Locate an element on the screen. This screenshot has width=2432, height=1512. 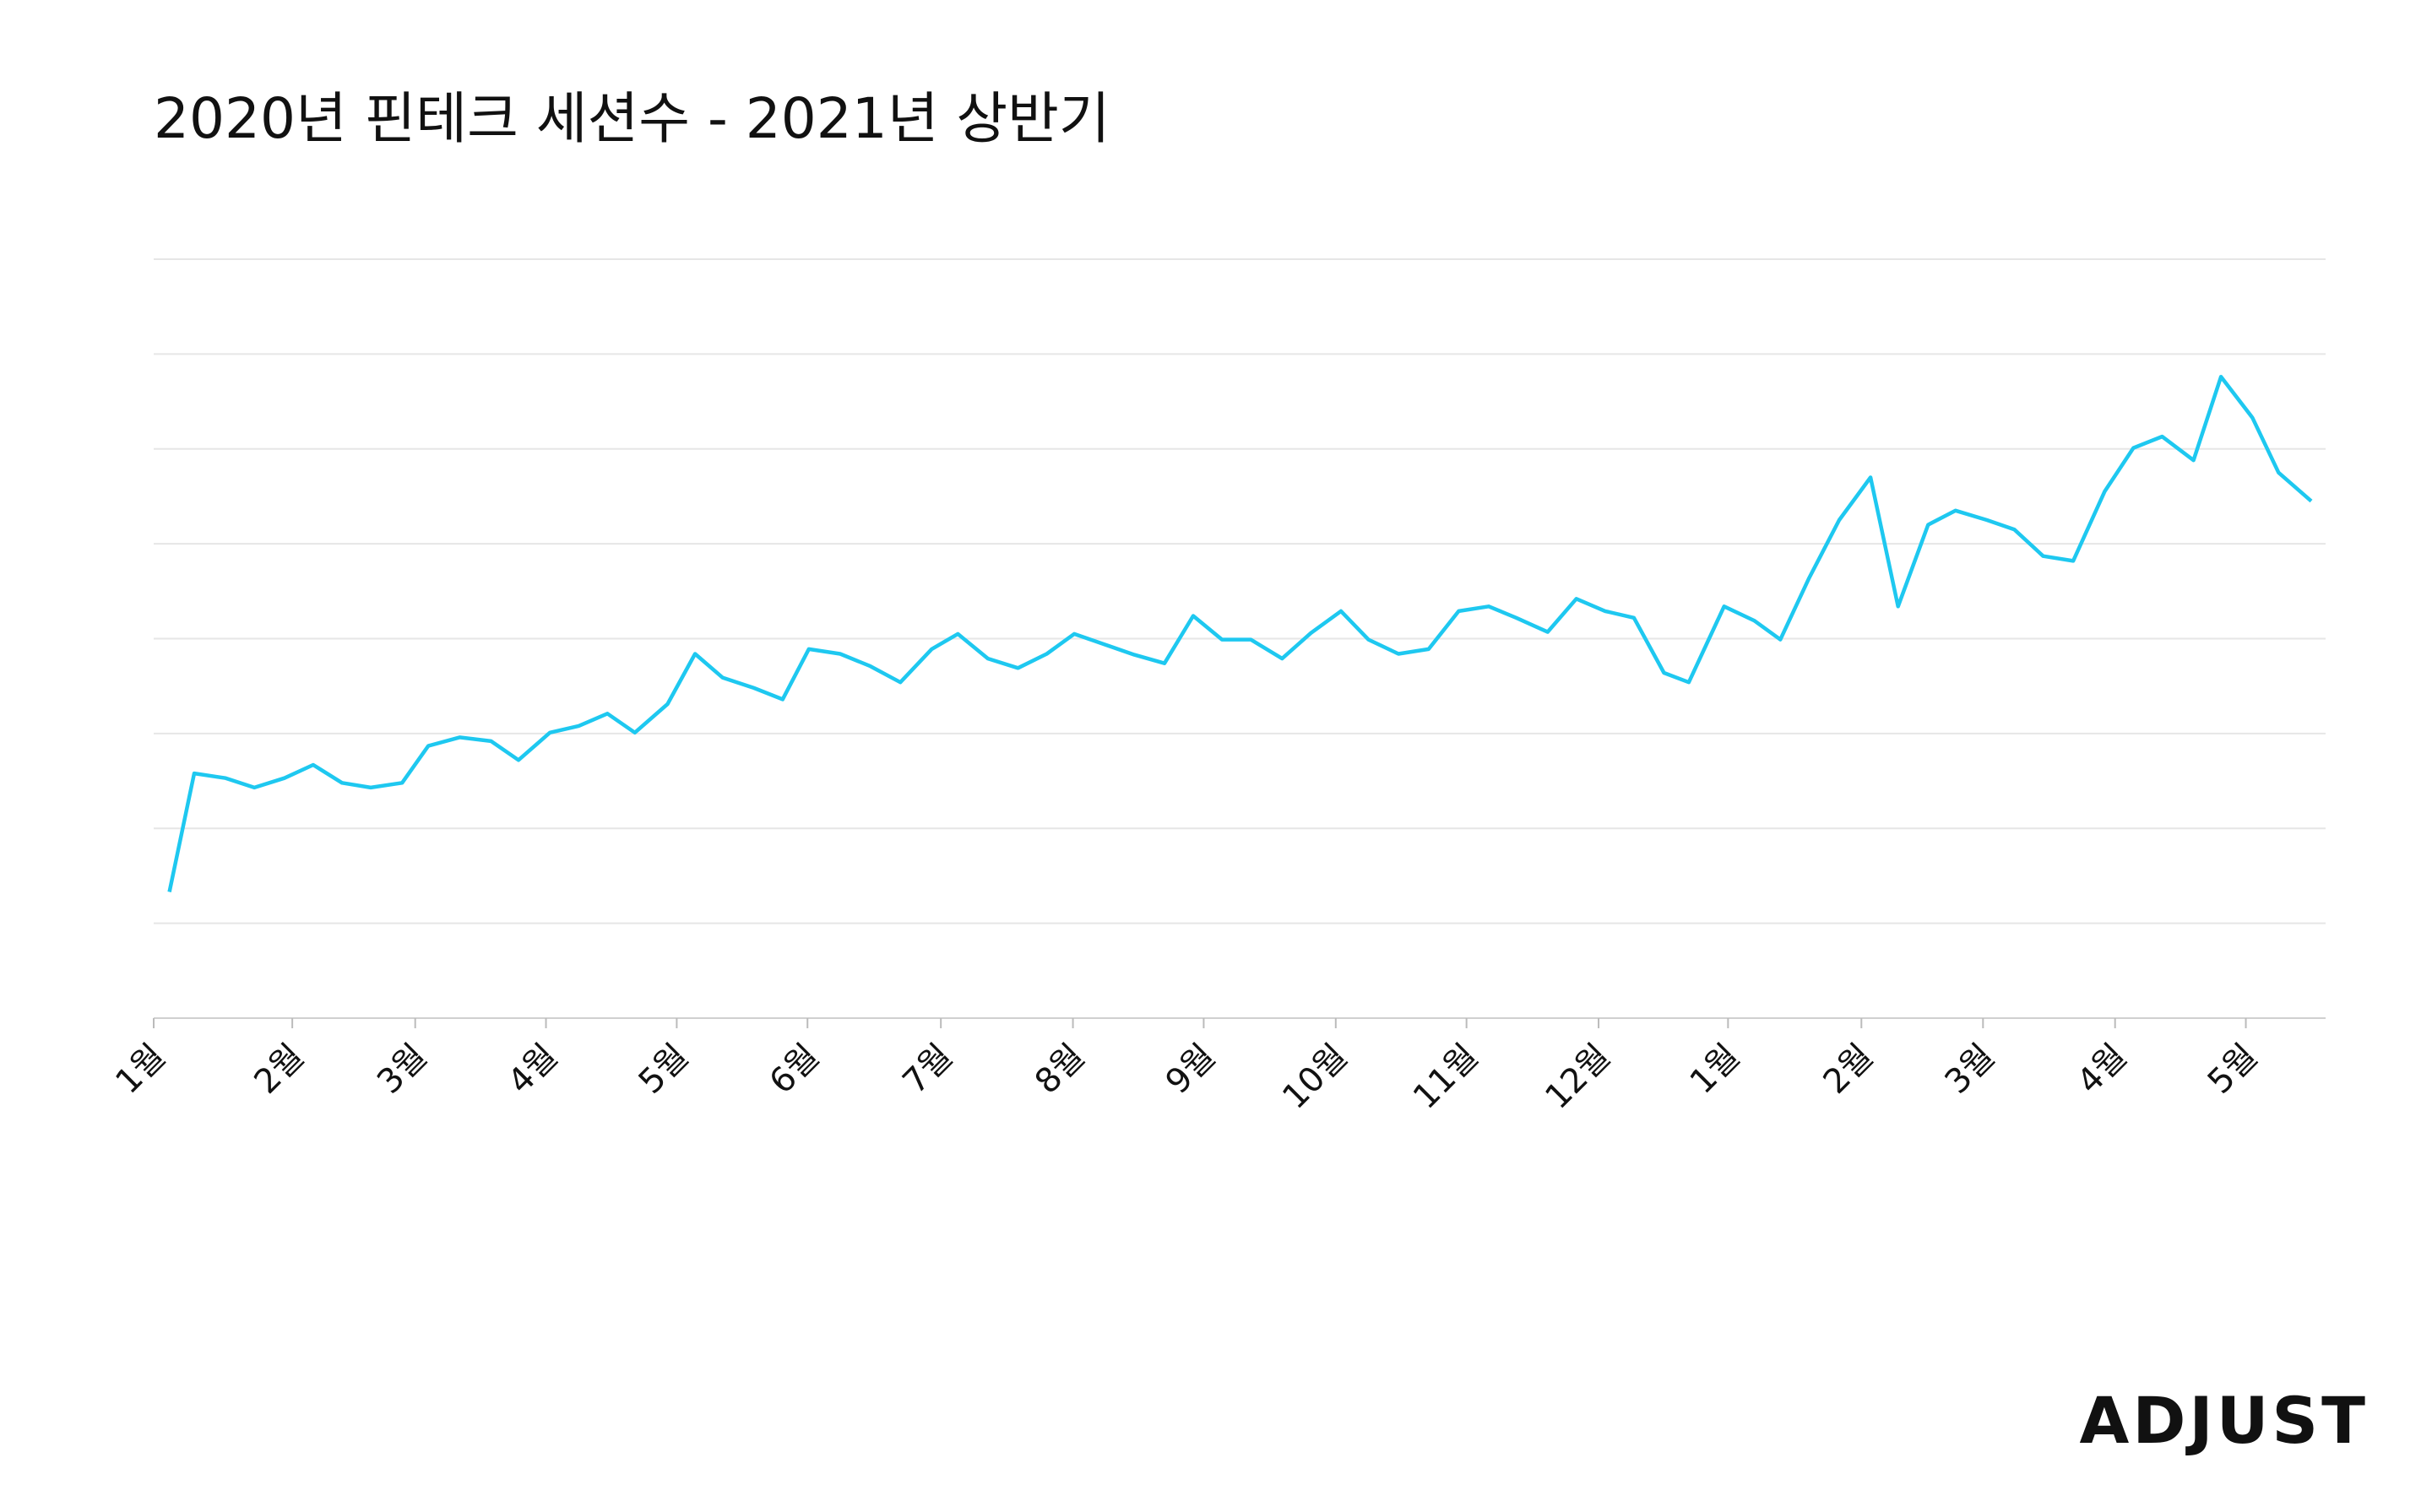
logo: ADJUST is located at coordinates (2224, 1420).